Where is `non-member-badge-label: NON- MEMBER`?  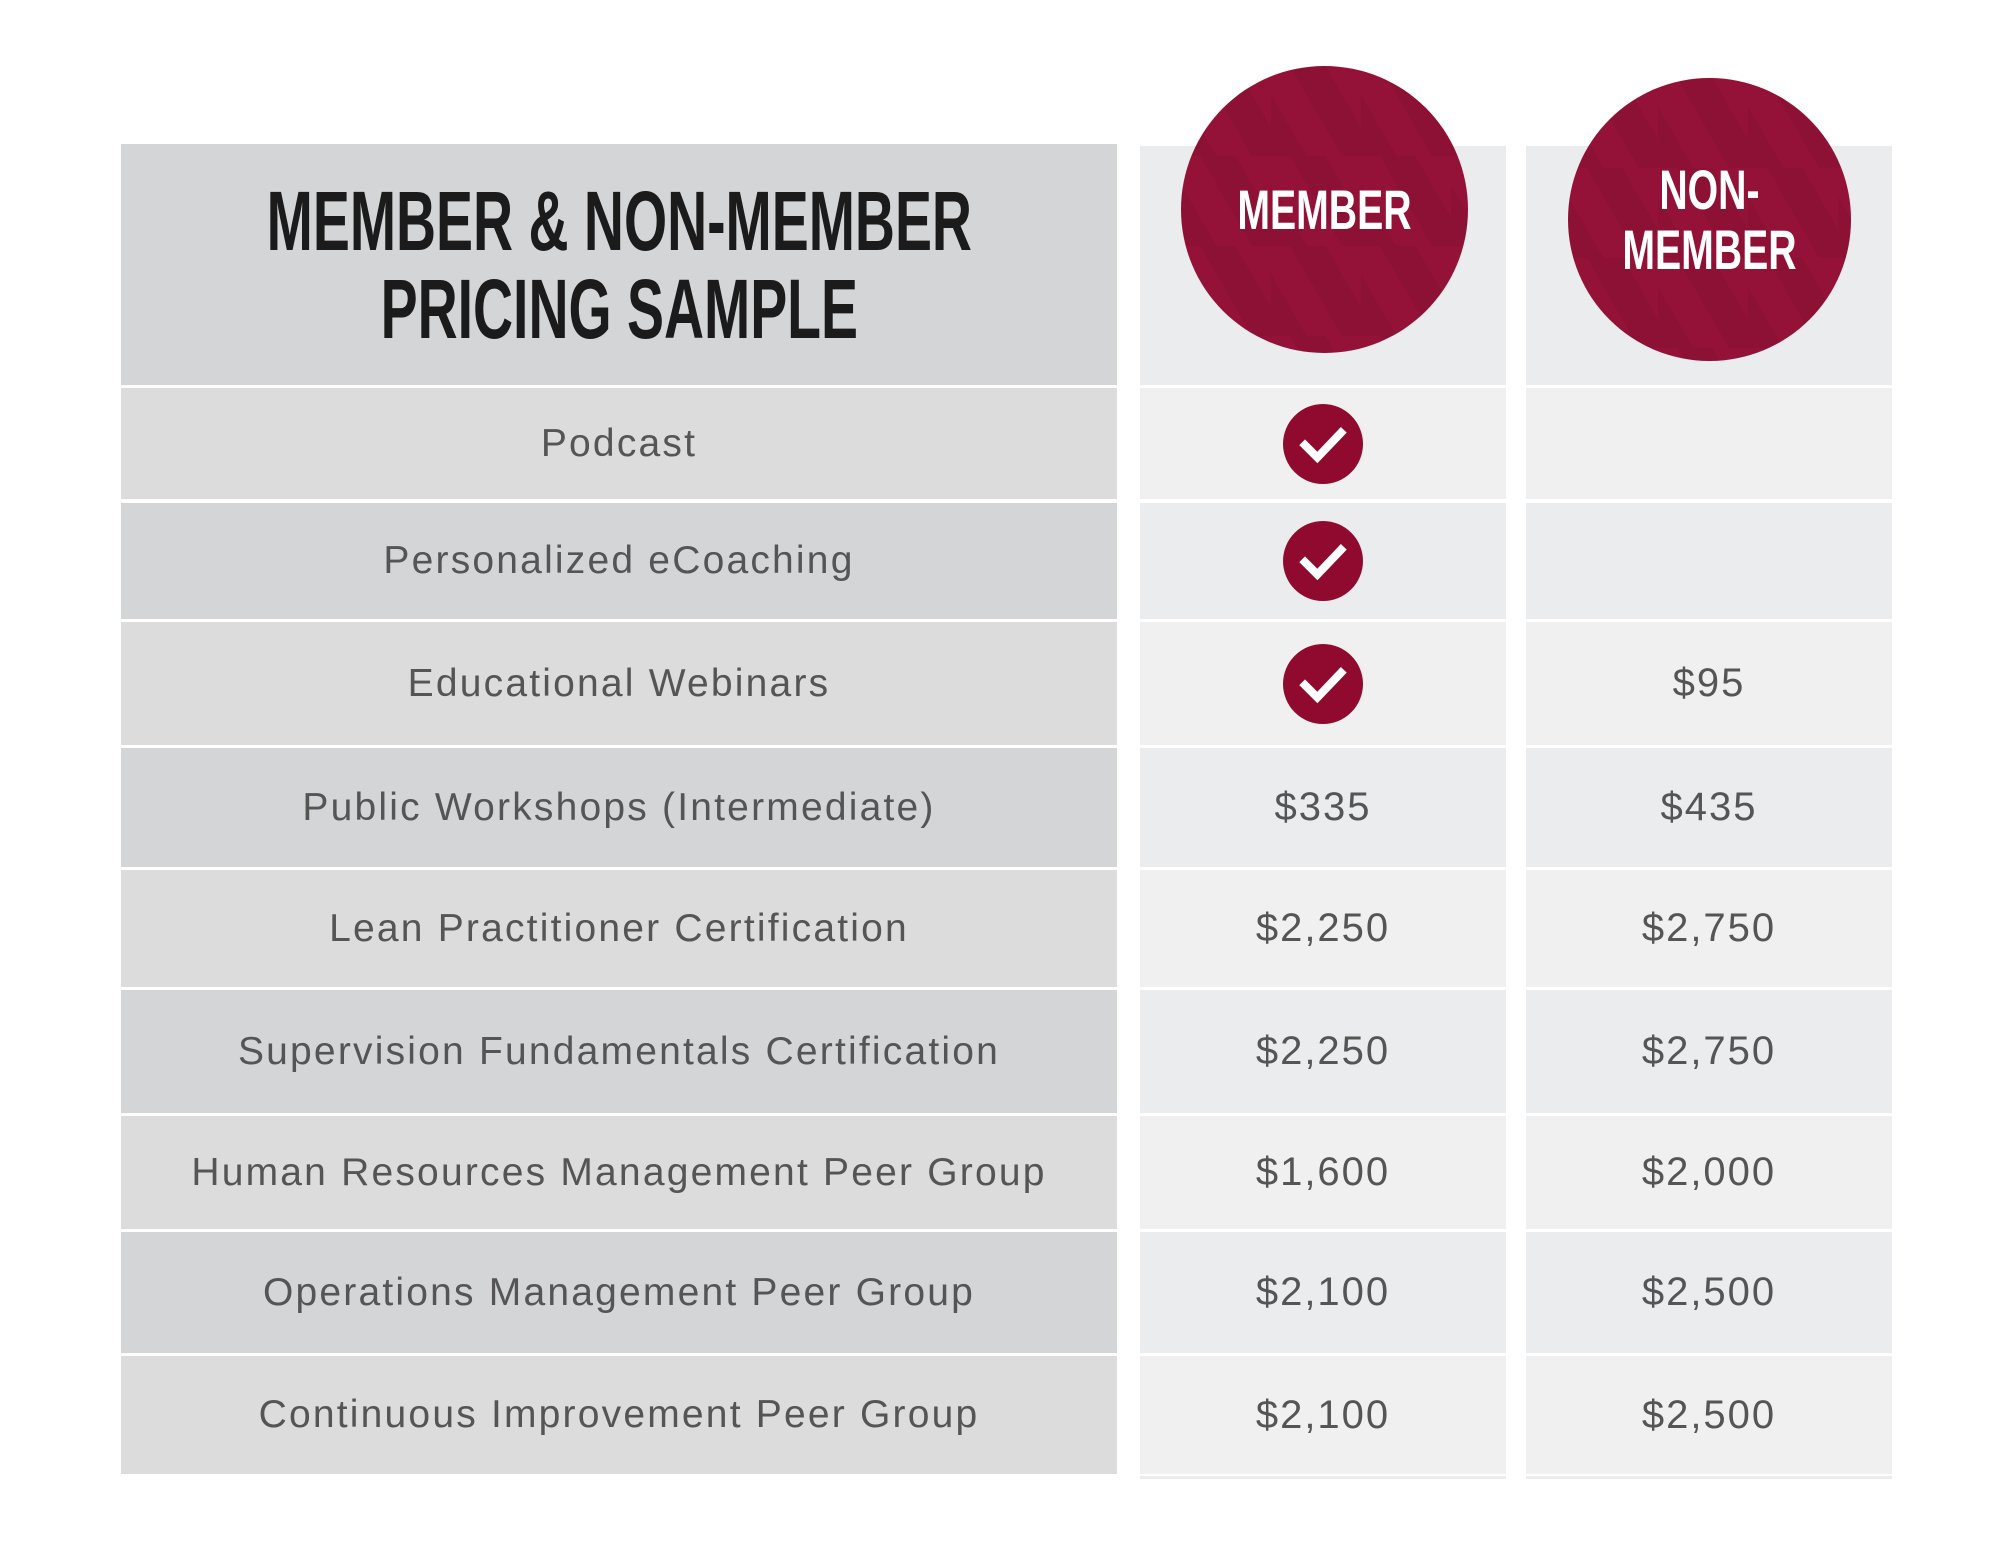 non-member-badge-label: NON- MEMBER is located at coordinates (1709, 219).